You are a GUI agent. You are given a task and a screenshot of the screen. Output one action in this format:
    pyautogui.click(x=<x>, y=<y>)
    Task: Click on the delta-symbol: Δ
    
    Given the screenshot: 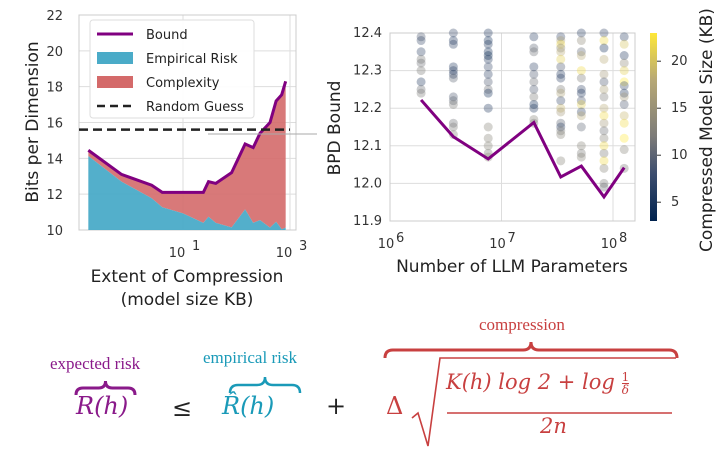 What is the action you would take?
    pyautogui.click(x=395, y=406)
    